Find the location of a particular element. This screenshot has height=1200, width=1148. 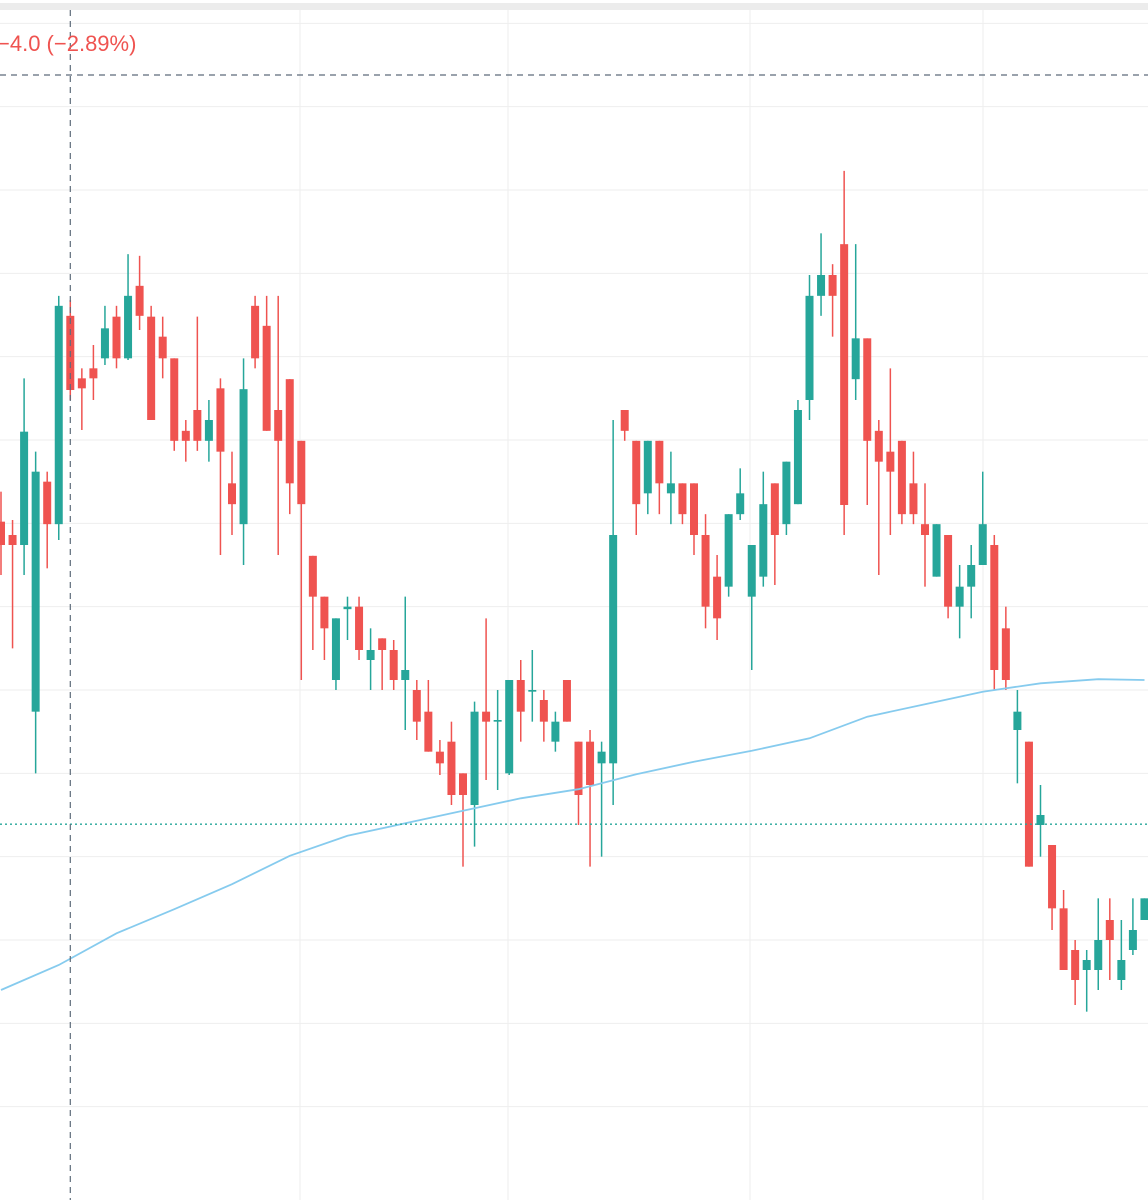

top-band is located at coordinates (574, 6).